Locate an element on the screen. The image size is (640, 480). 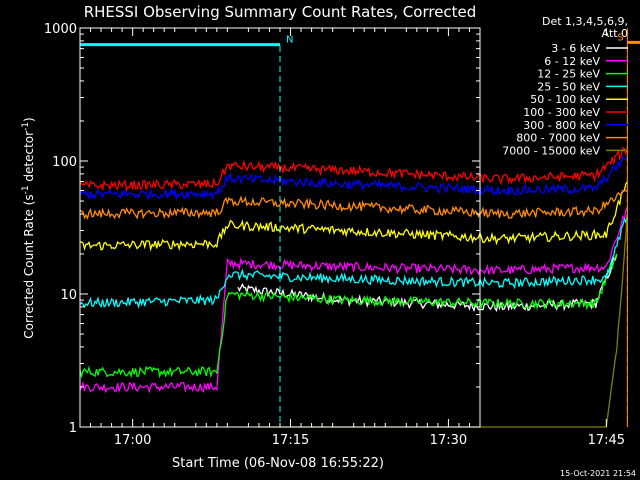
flag-label-1: S is located at coordinates (620, 37).